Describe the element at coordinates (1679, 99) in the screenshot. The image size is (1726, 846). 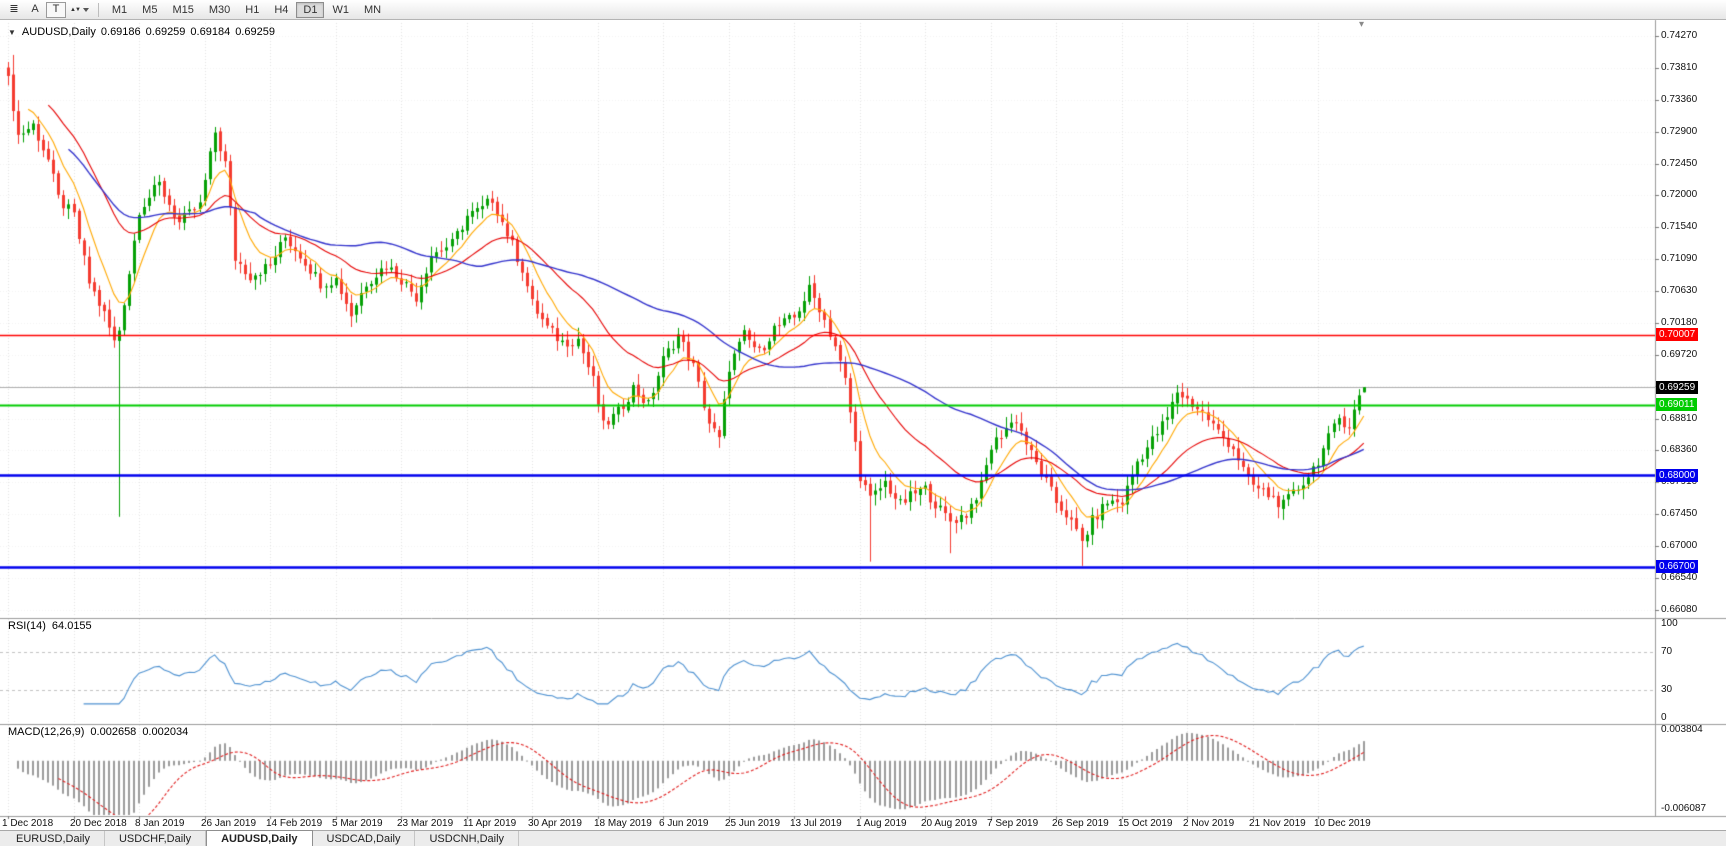
I see `price-axis-label: 0.73360` at that location.